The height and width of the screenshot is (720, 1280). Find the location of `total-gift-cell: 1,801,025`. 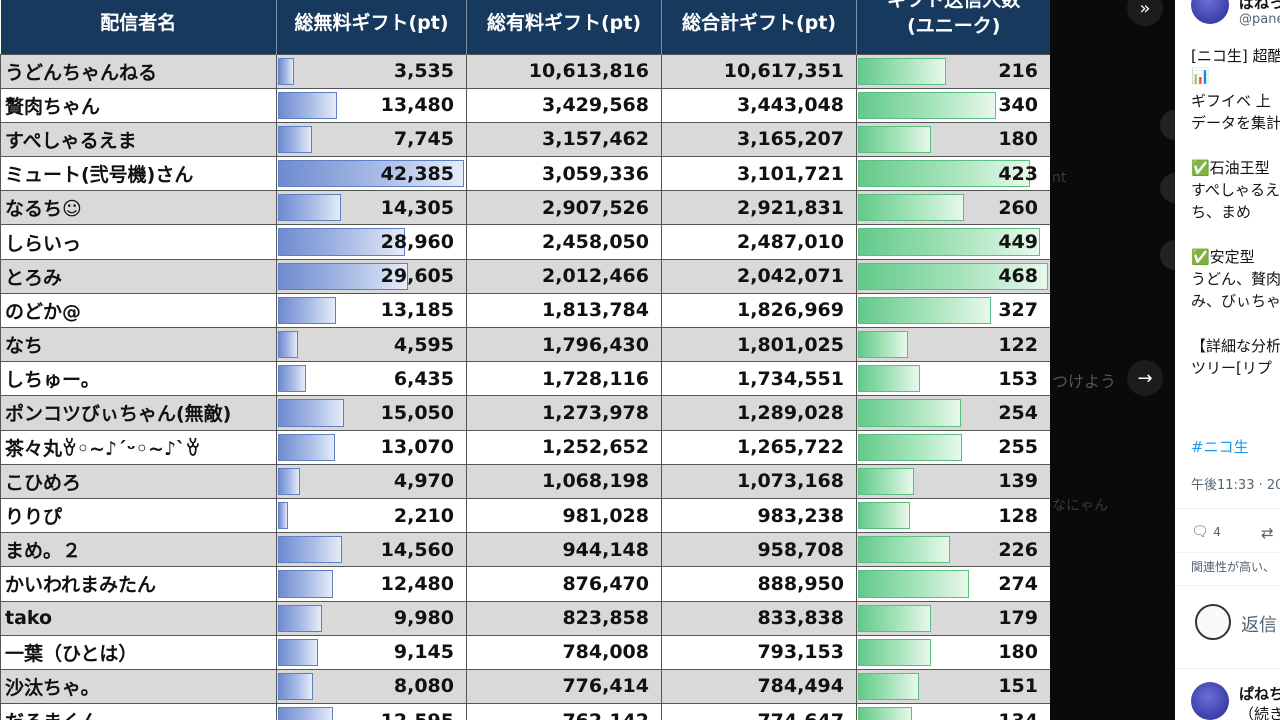

total-gift-cell: 1,801,025 is located at coordinates (759, 344).